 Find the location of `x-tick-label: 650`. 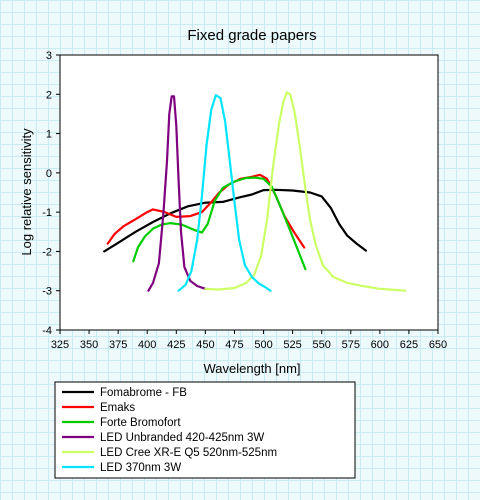

x-tick-label: 650 is located at coordinates (438, 345).